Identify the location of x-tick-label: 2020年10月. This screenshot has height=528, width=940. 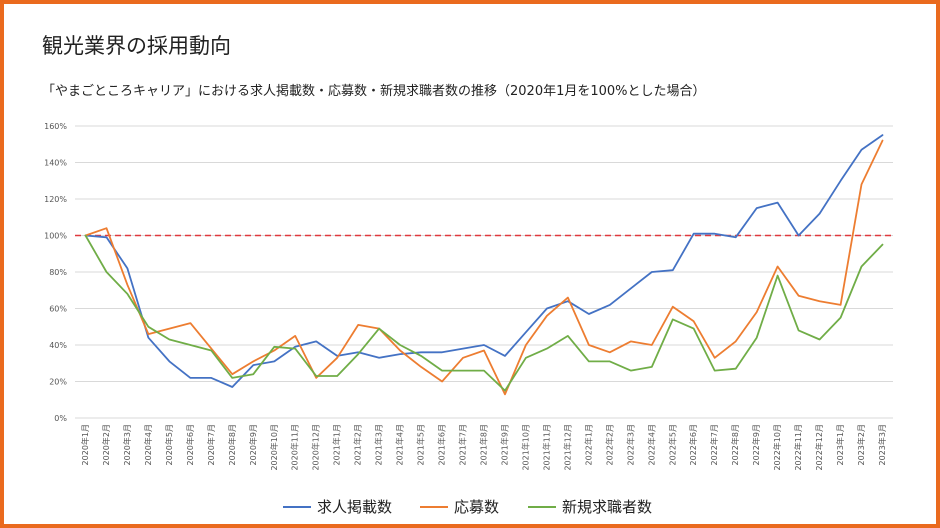
(274, 447).